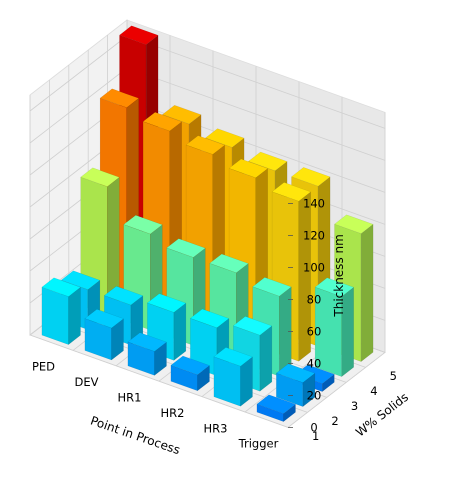 This screenshot has height=486, width=474. I want to click on bar-front-face, so click(55, 315).